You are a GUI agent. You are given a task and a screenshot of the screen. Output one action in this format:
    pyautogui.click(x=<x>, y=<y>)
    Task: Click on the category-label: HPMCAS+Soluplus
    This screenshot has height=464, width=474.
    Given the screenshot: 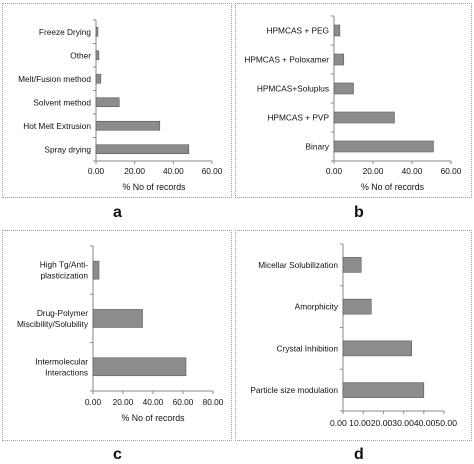 What is the action you would take?
    pyautogui.click(x=293, y=89)
    